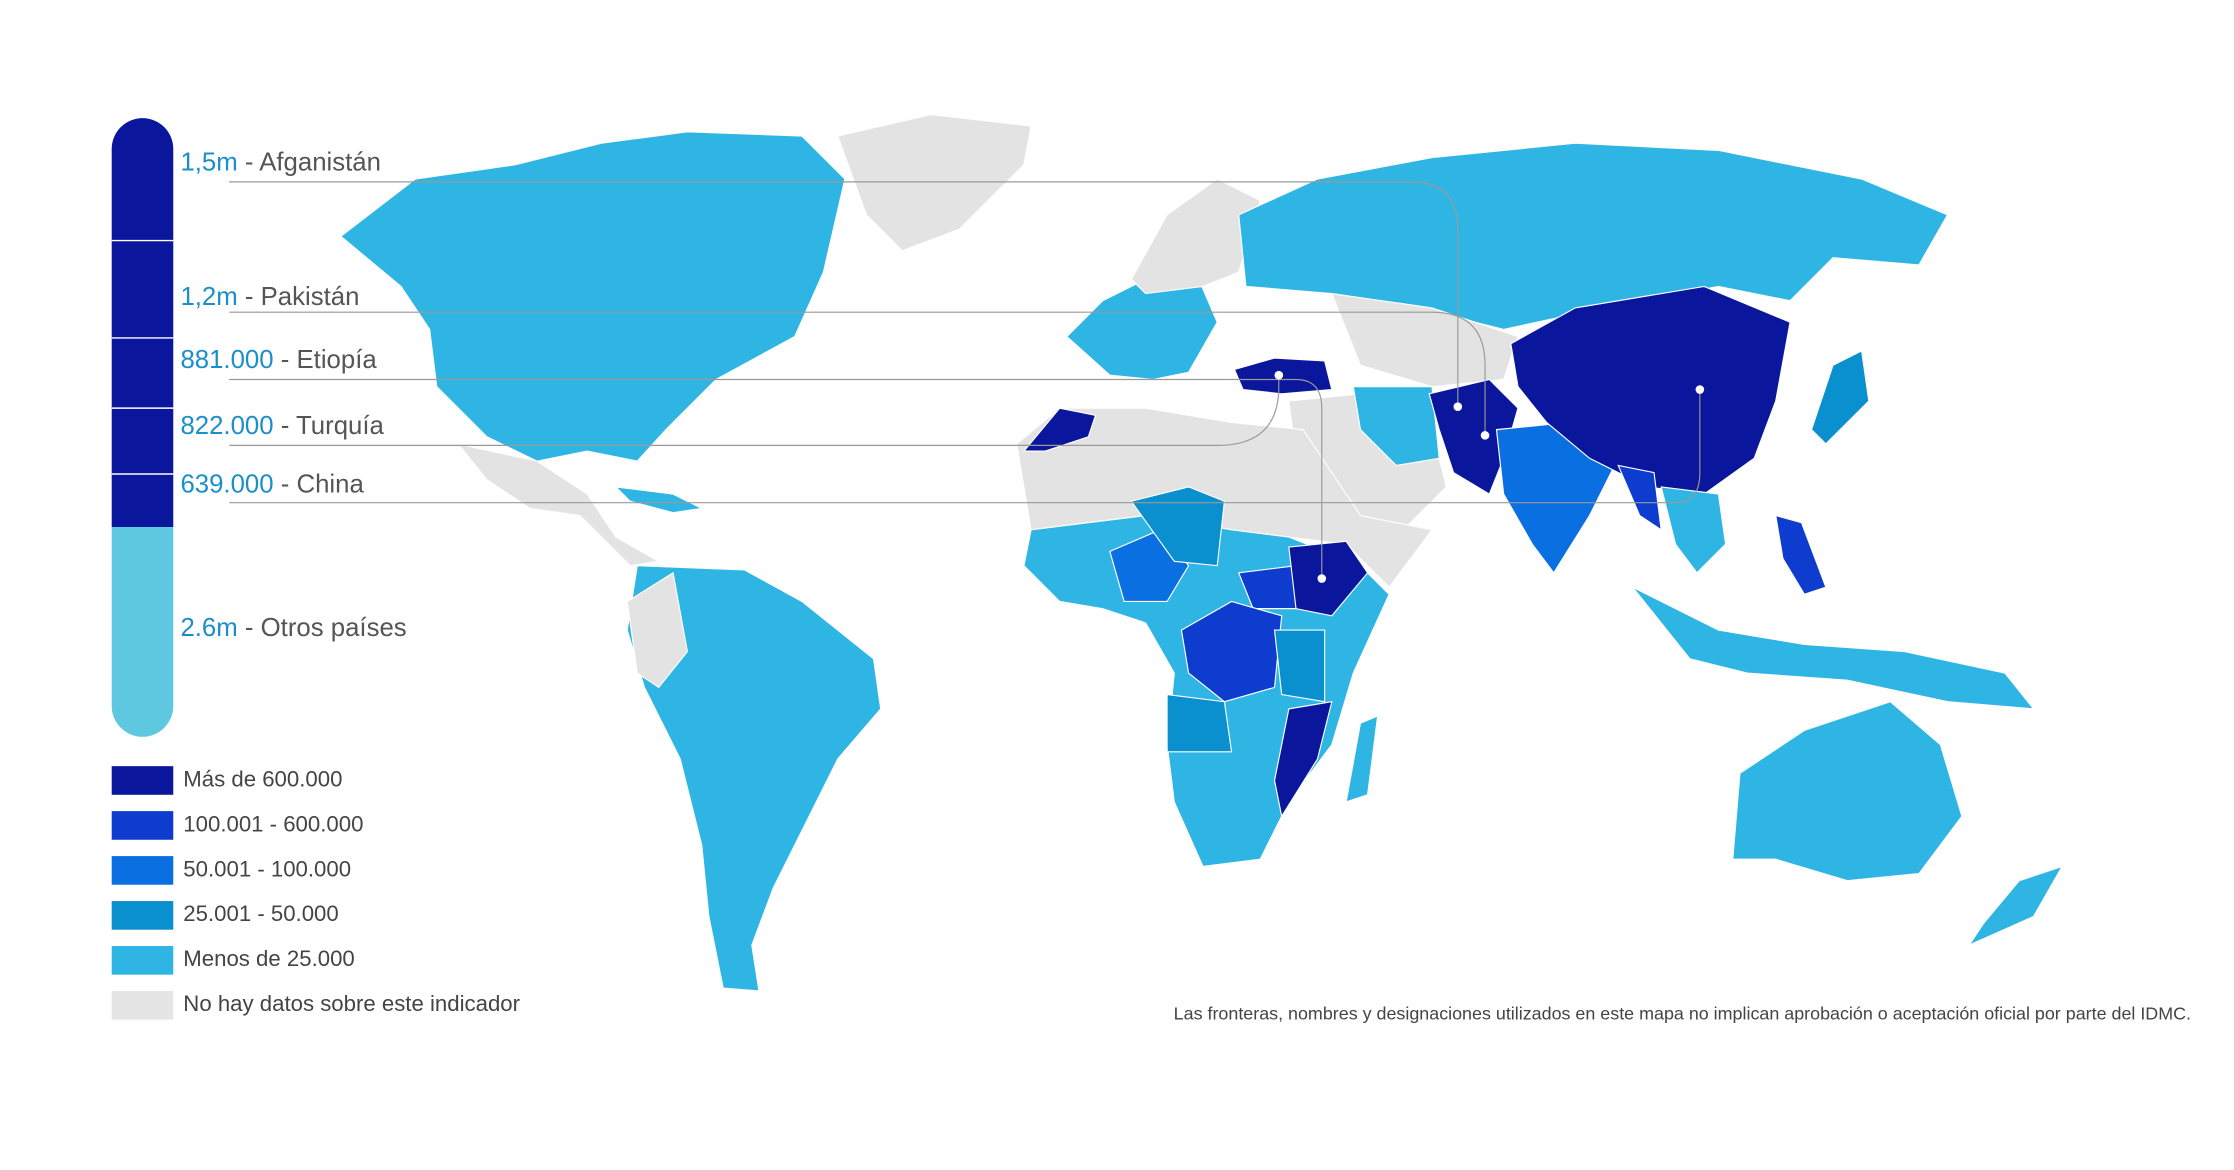 This screenshot has width=2234, height=1170. I want to click on caribbean, so click(659, 500).